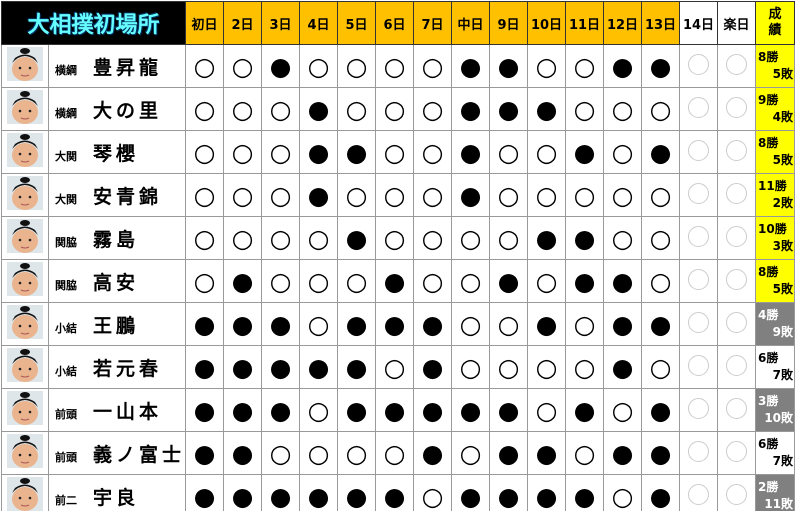 The height and width of the screenshot is (511, 803). Describe the element at coordinates (66, 199) in the screenshot. I see `rank: 大関` at that location.